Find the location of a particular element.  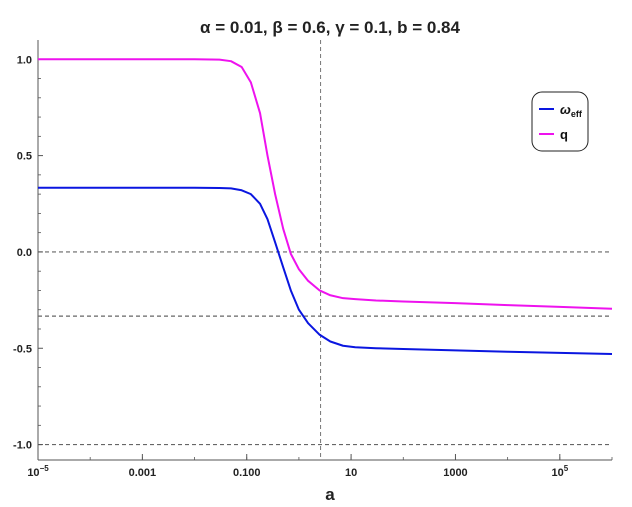

legend-box is located at coordinates (560, 121).